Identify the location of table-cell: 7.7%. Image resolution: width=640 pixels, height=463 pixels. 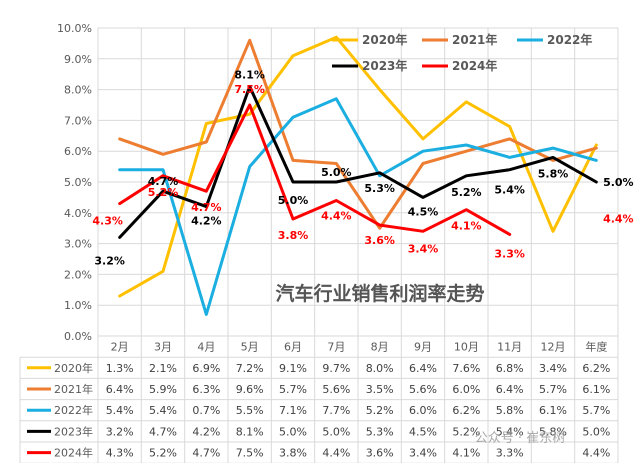
(336, 410).